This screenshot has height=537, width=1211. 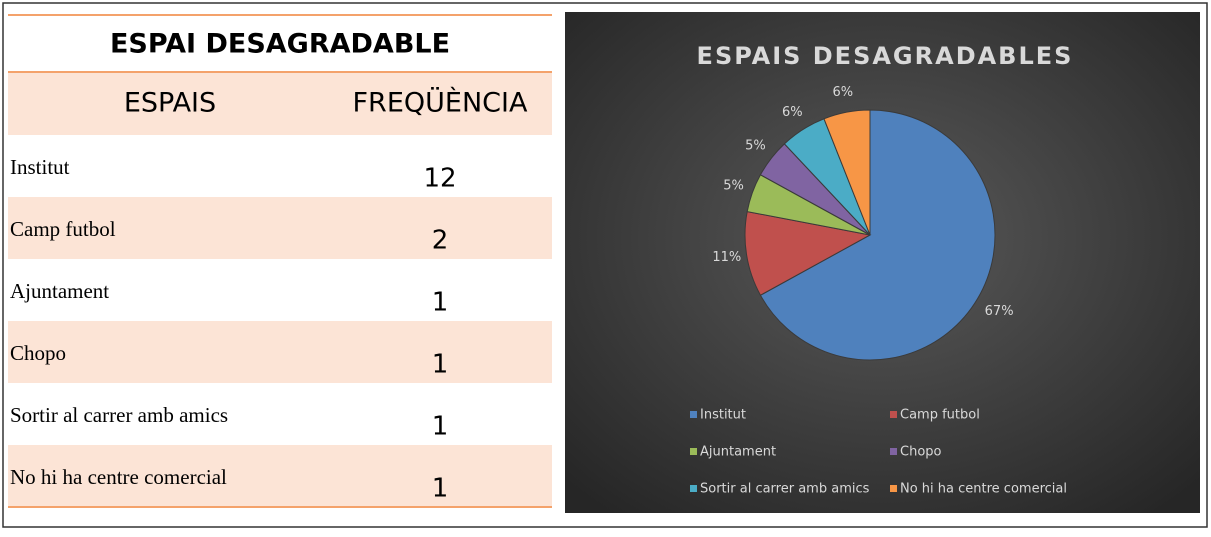 I want to click on row-label: No hi ha centre comercial, so click(x=118, y=477).